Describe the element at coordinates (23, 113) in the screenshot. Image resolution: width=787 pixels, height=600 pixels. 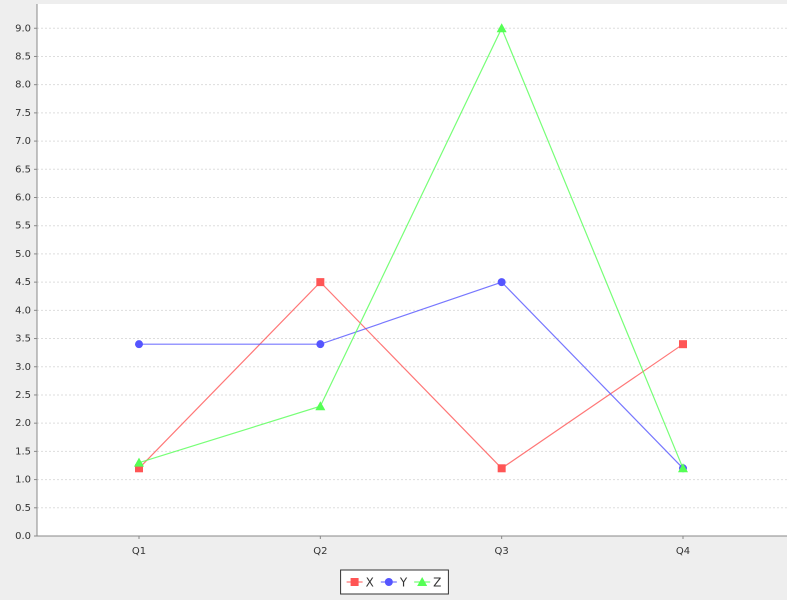
I see `y-tick-label: 7.5` at that location.